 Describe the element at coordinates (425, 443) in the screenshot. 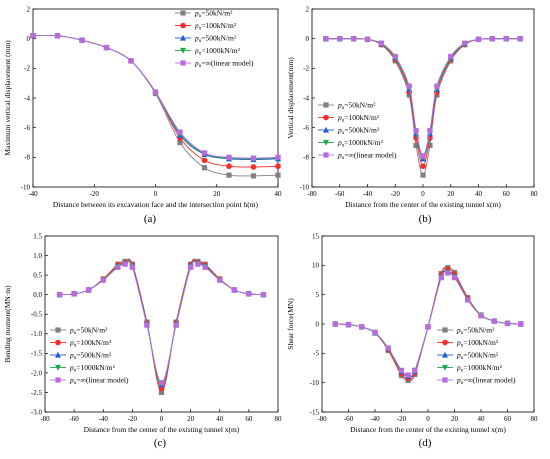

I see `panel-label: (d)` at that location.